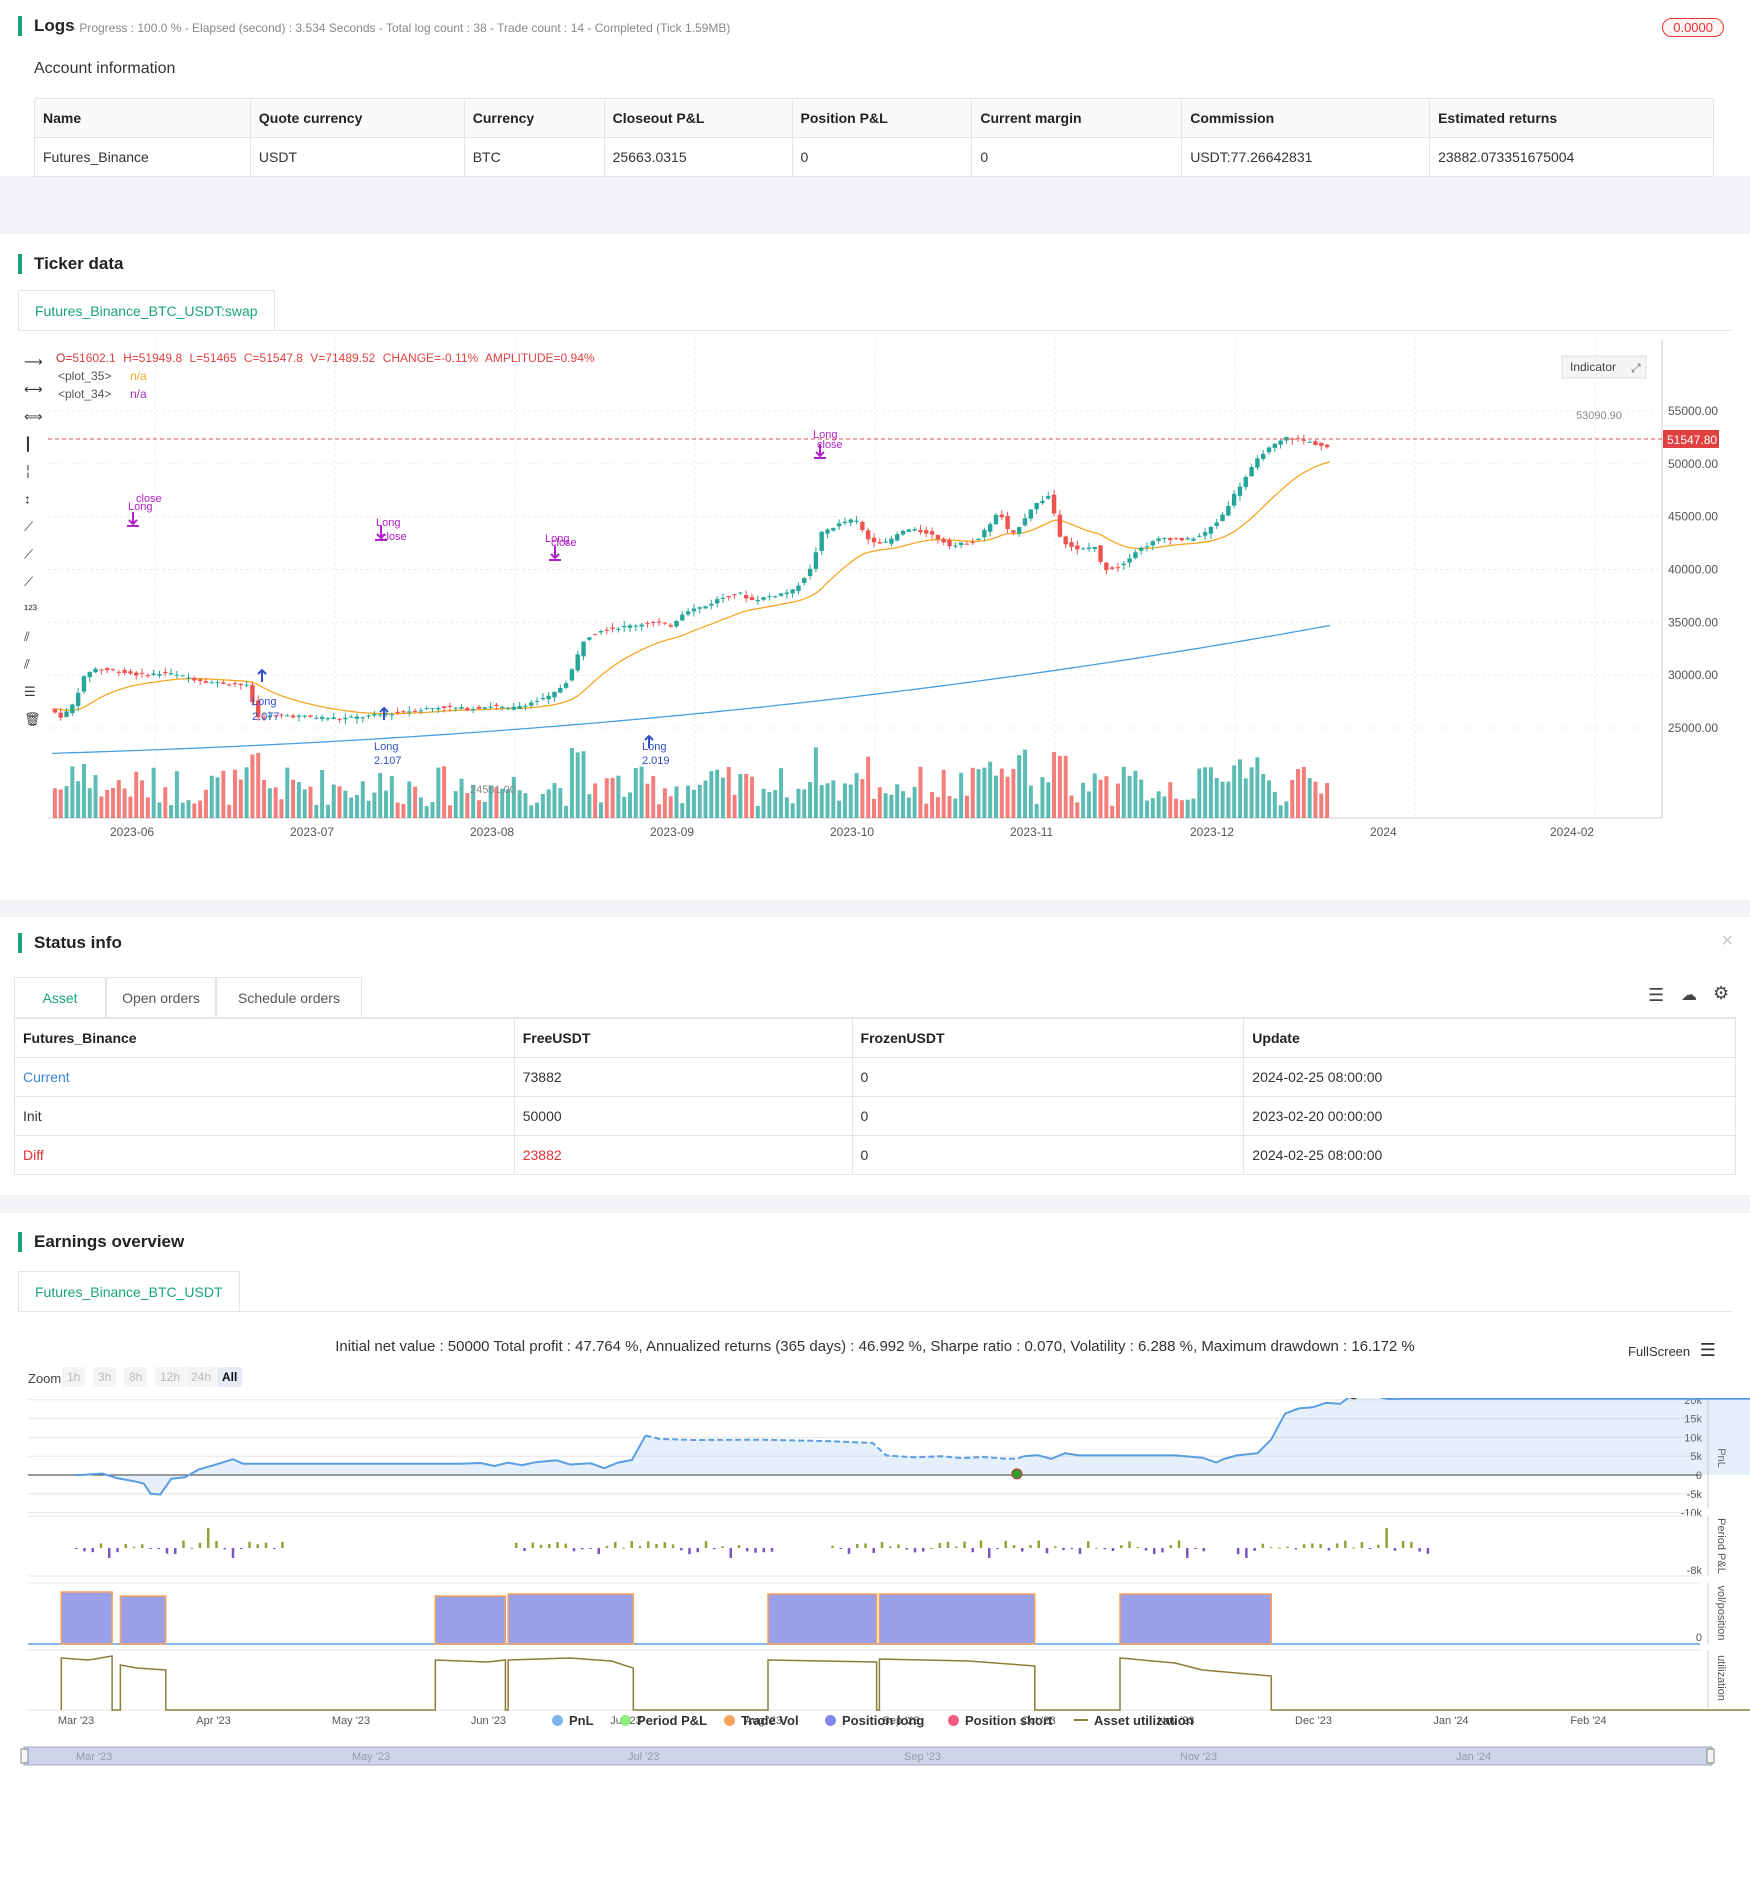  I want to click on tab-open-orders: Open orders, so click(161, 997).